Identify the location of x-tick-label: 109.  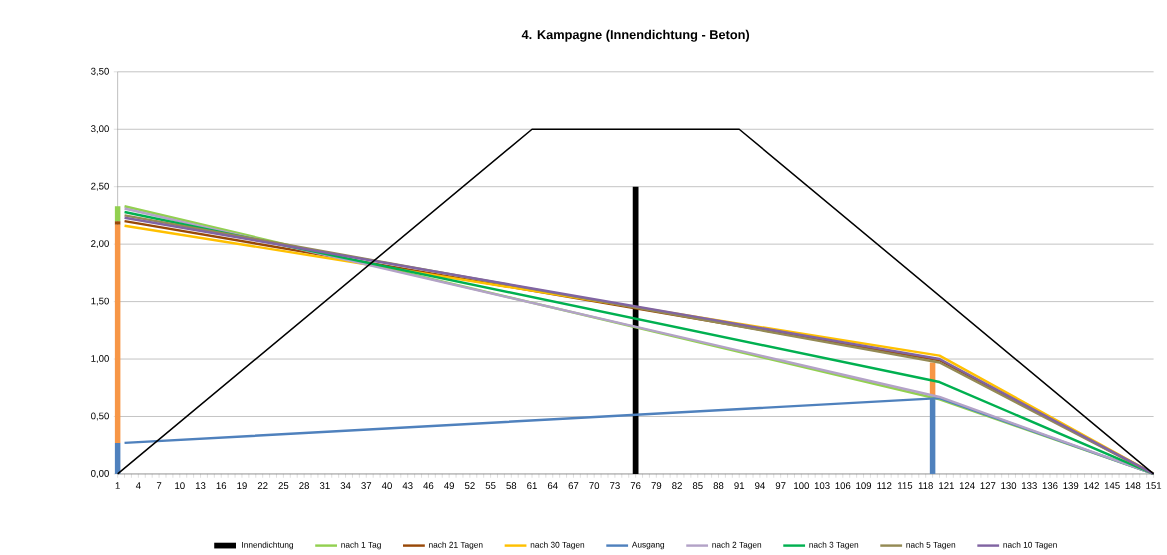
(864, 486).